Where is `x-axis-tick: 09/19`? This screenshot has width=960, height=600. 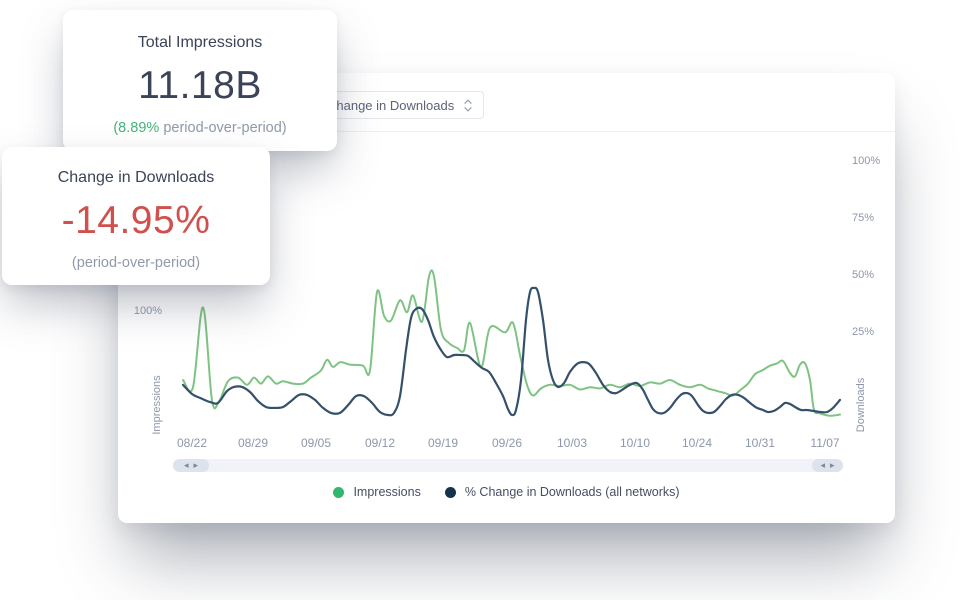 x-axis-tick: 09/19 is located at coordinates (443, 443).